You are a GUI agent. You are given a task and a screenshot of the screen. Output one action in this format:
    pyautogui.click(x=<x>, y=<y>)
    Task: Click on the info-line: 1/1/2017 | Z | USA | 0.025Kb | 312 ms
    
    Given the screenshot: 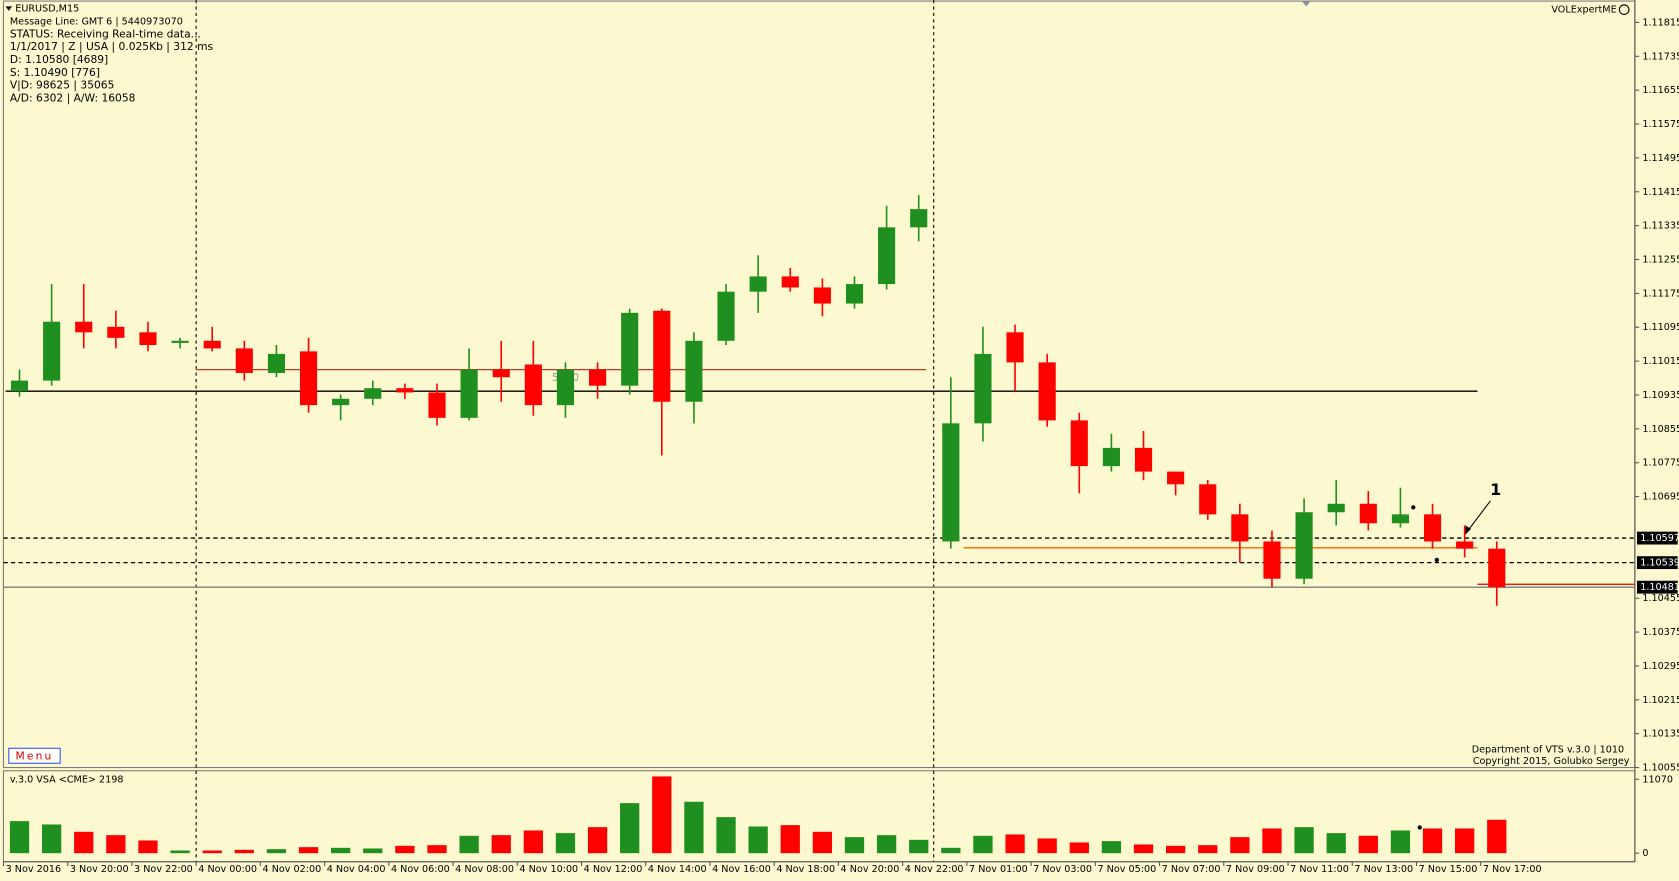 What is the action you would take?
    pyautogui.click(x=112, y=46)
    